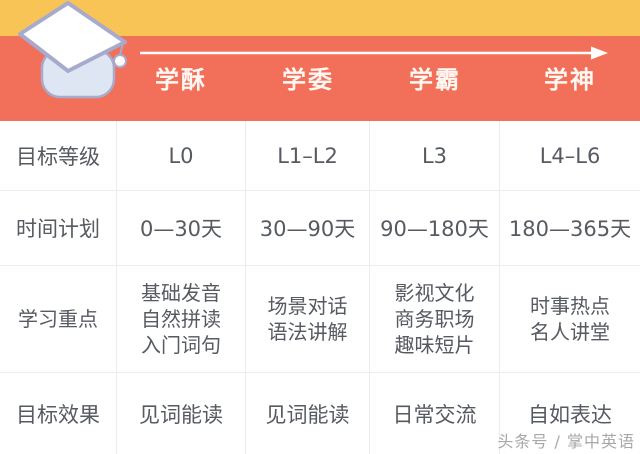  Describe the element at coordinates (308, 319) in the screenshot. I see `table-cell: 场景对话 语法讲解` at that location.